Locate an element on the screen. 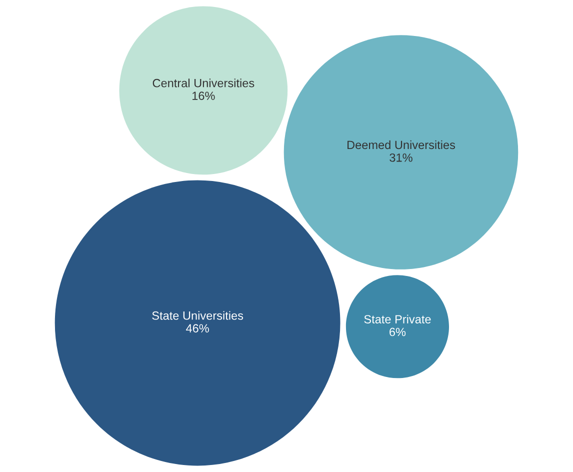  category-label: Deemed Universities is located at coordinates (402, 145).